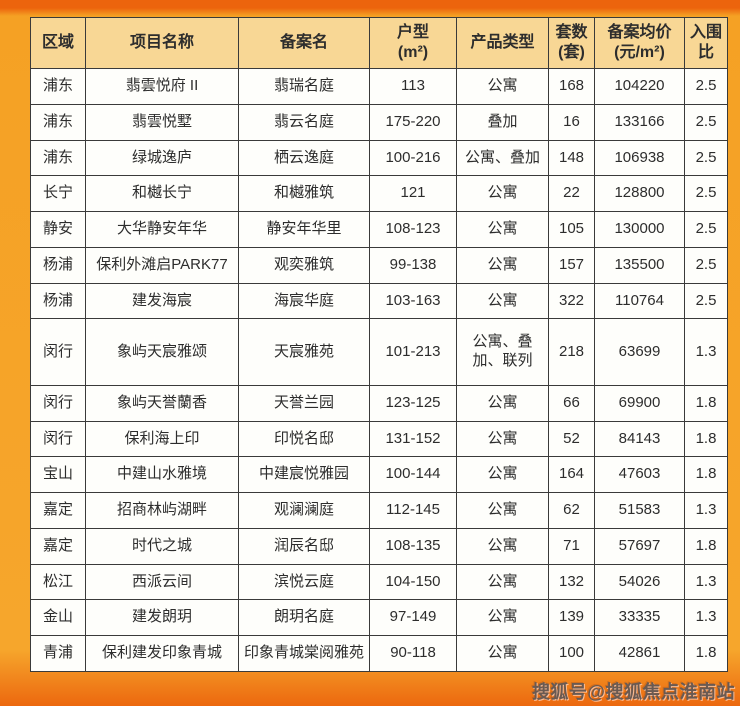 This screenshot has width=740, height=706. What do you see at coordinates (162, 546) in the screenshot?
I see `table-cell: 时代之城` at bounding box center [162, 546].